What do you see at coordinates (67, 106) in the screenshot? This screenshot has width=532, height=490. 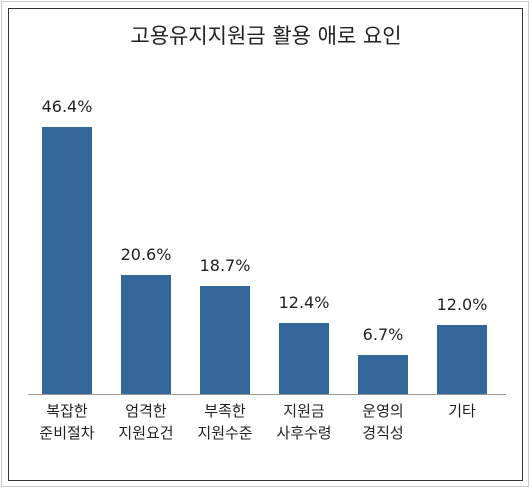 I see `value-label: 46.4%` at bounding box center [67, 106].